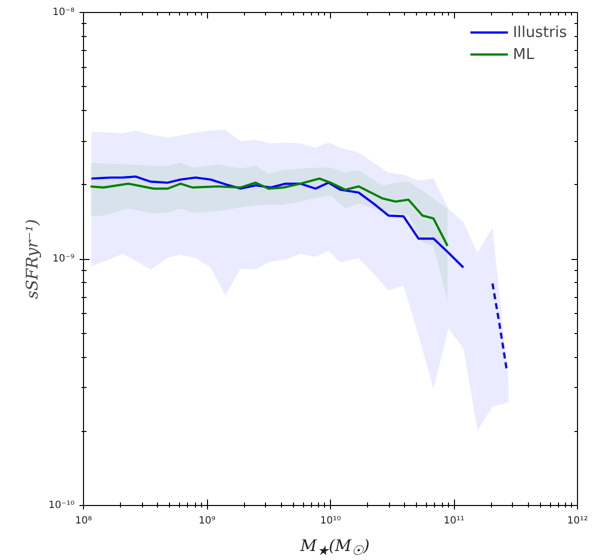 The width and height of the screenshot is (601, 560). Describe the element at coordinates (83, 521) in the screenshot. I see `x-tick-label: 10⁸` at that location.